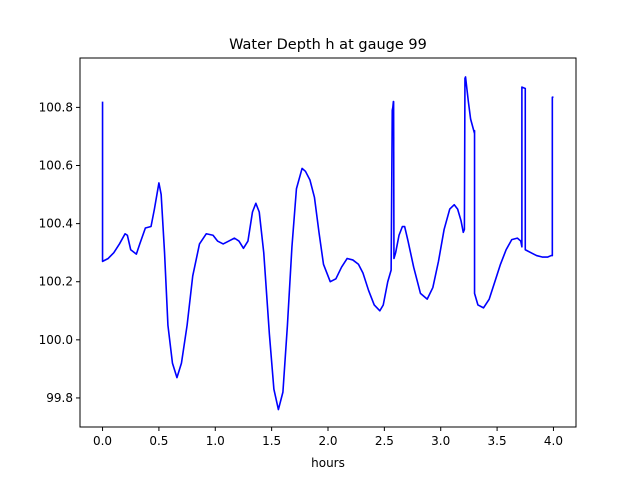 Image resolution: width=640 pixels, height=480 pixels. Describe the element at coordinates (56, 282) in the screenshot. I see `y-tick-label: 100.2` at that location.